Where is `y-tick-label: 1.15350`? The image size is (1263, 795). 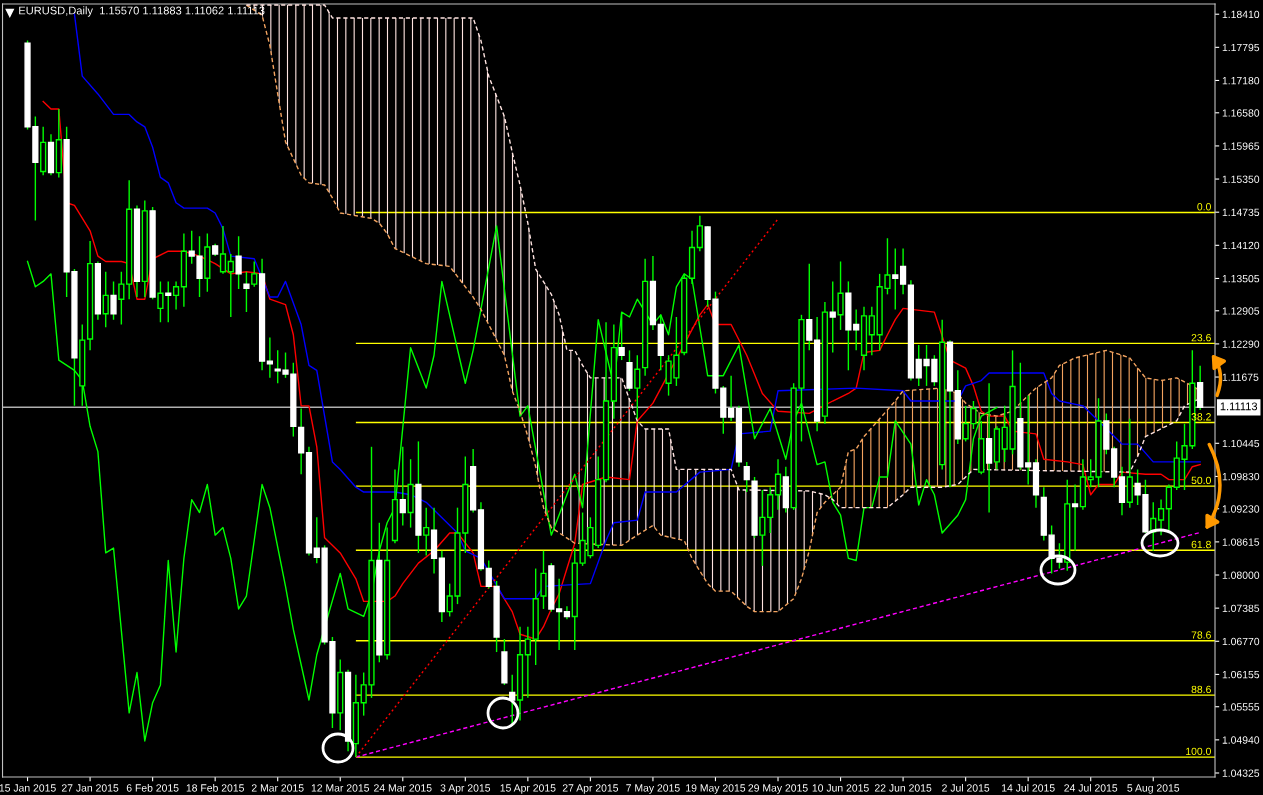 y-tick-label: 1.15350 is located at coordinates (1241, 179).